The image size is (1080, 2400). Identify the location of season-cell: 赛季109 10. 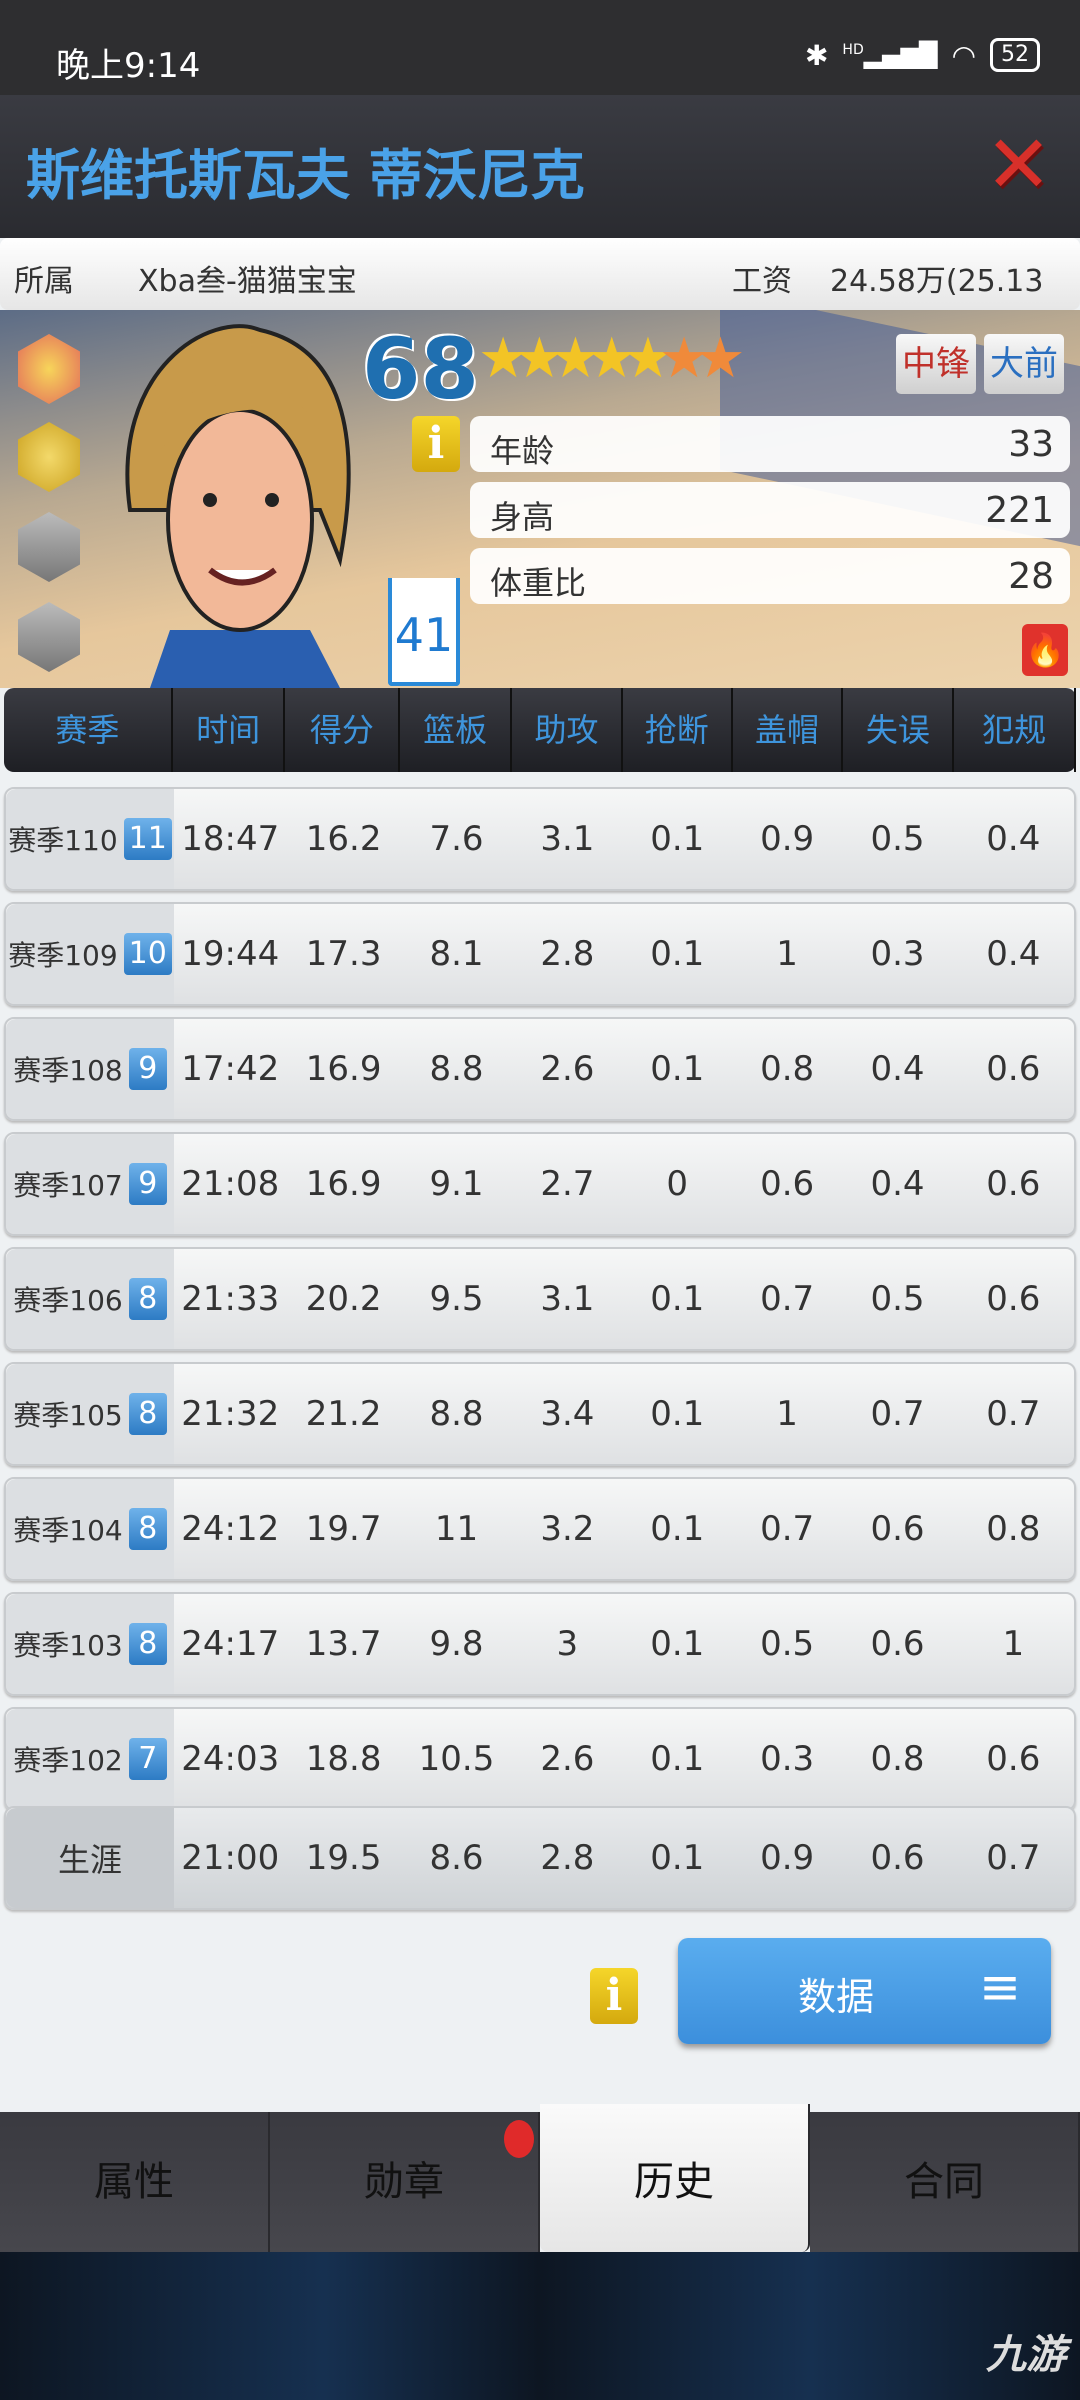
(90, 954).